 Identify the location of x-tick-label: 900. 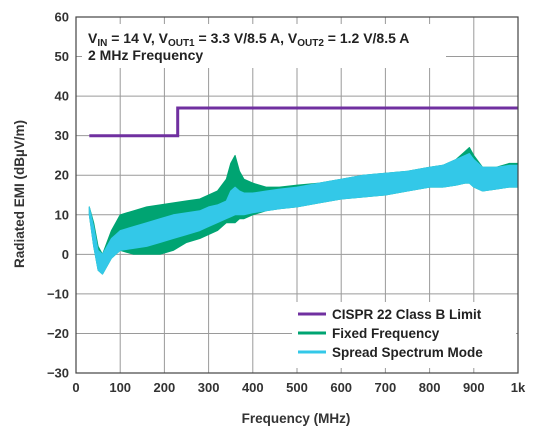
(474, 387).